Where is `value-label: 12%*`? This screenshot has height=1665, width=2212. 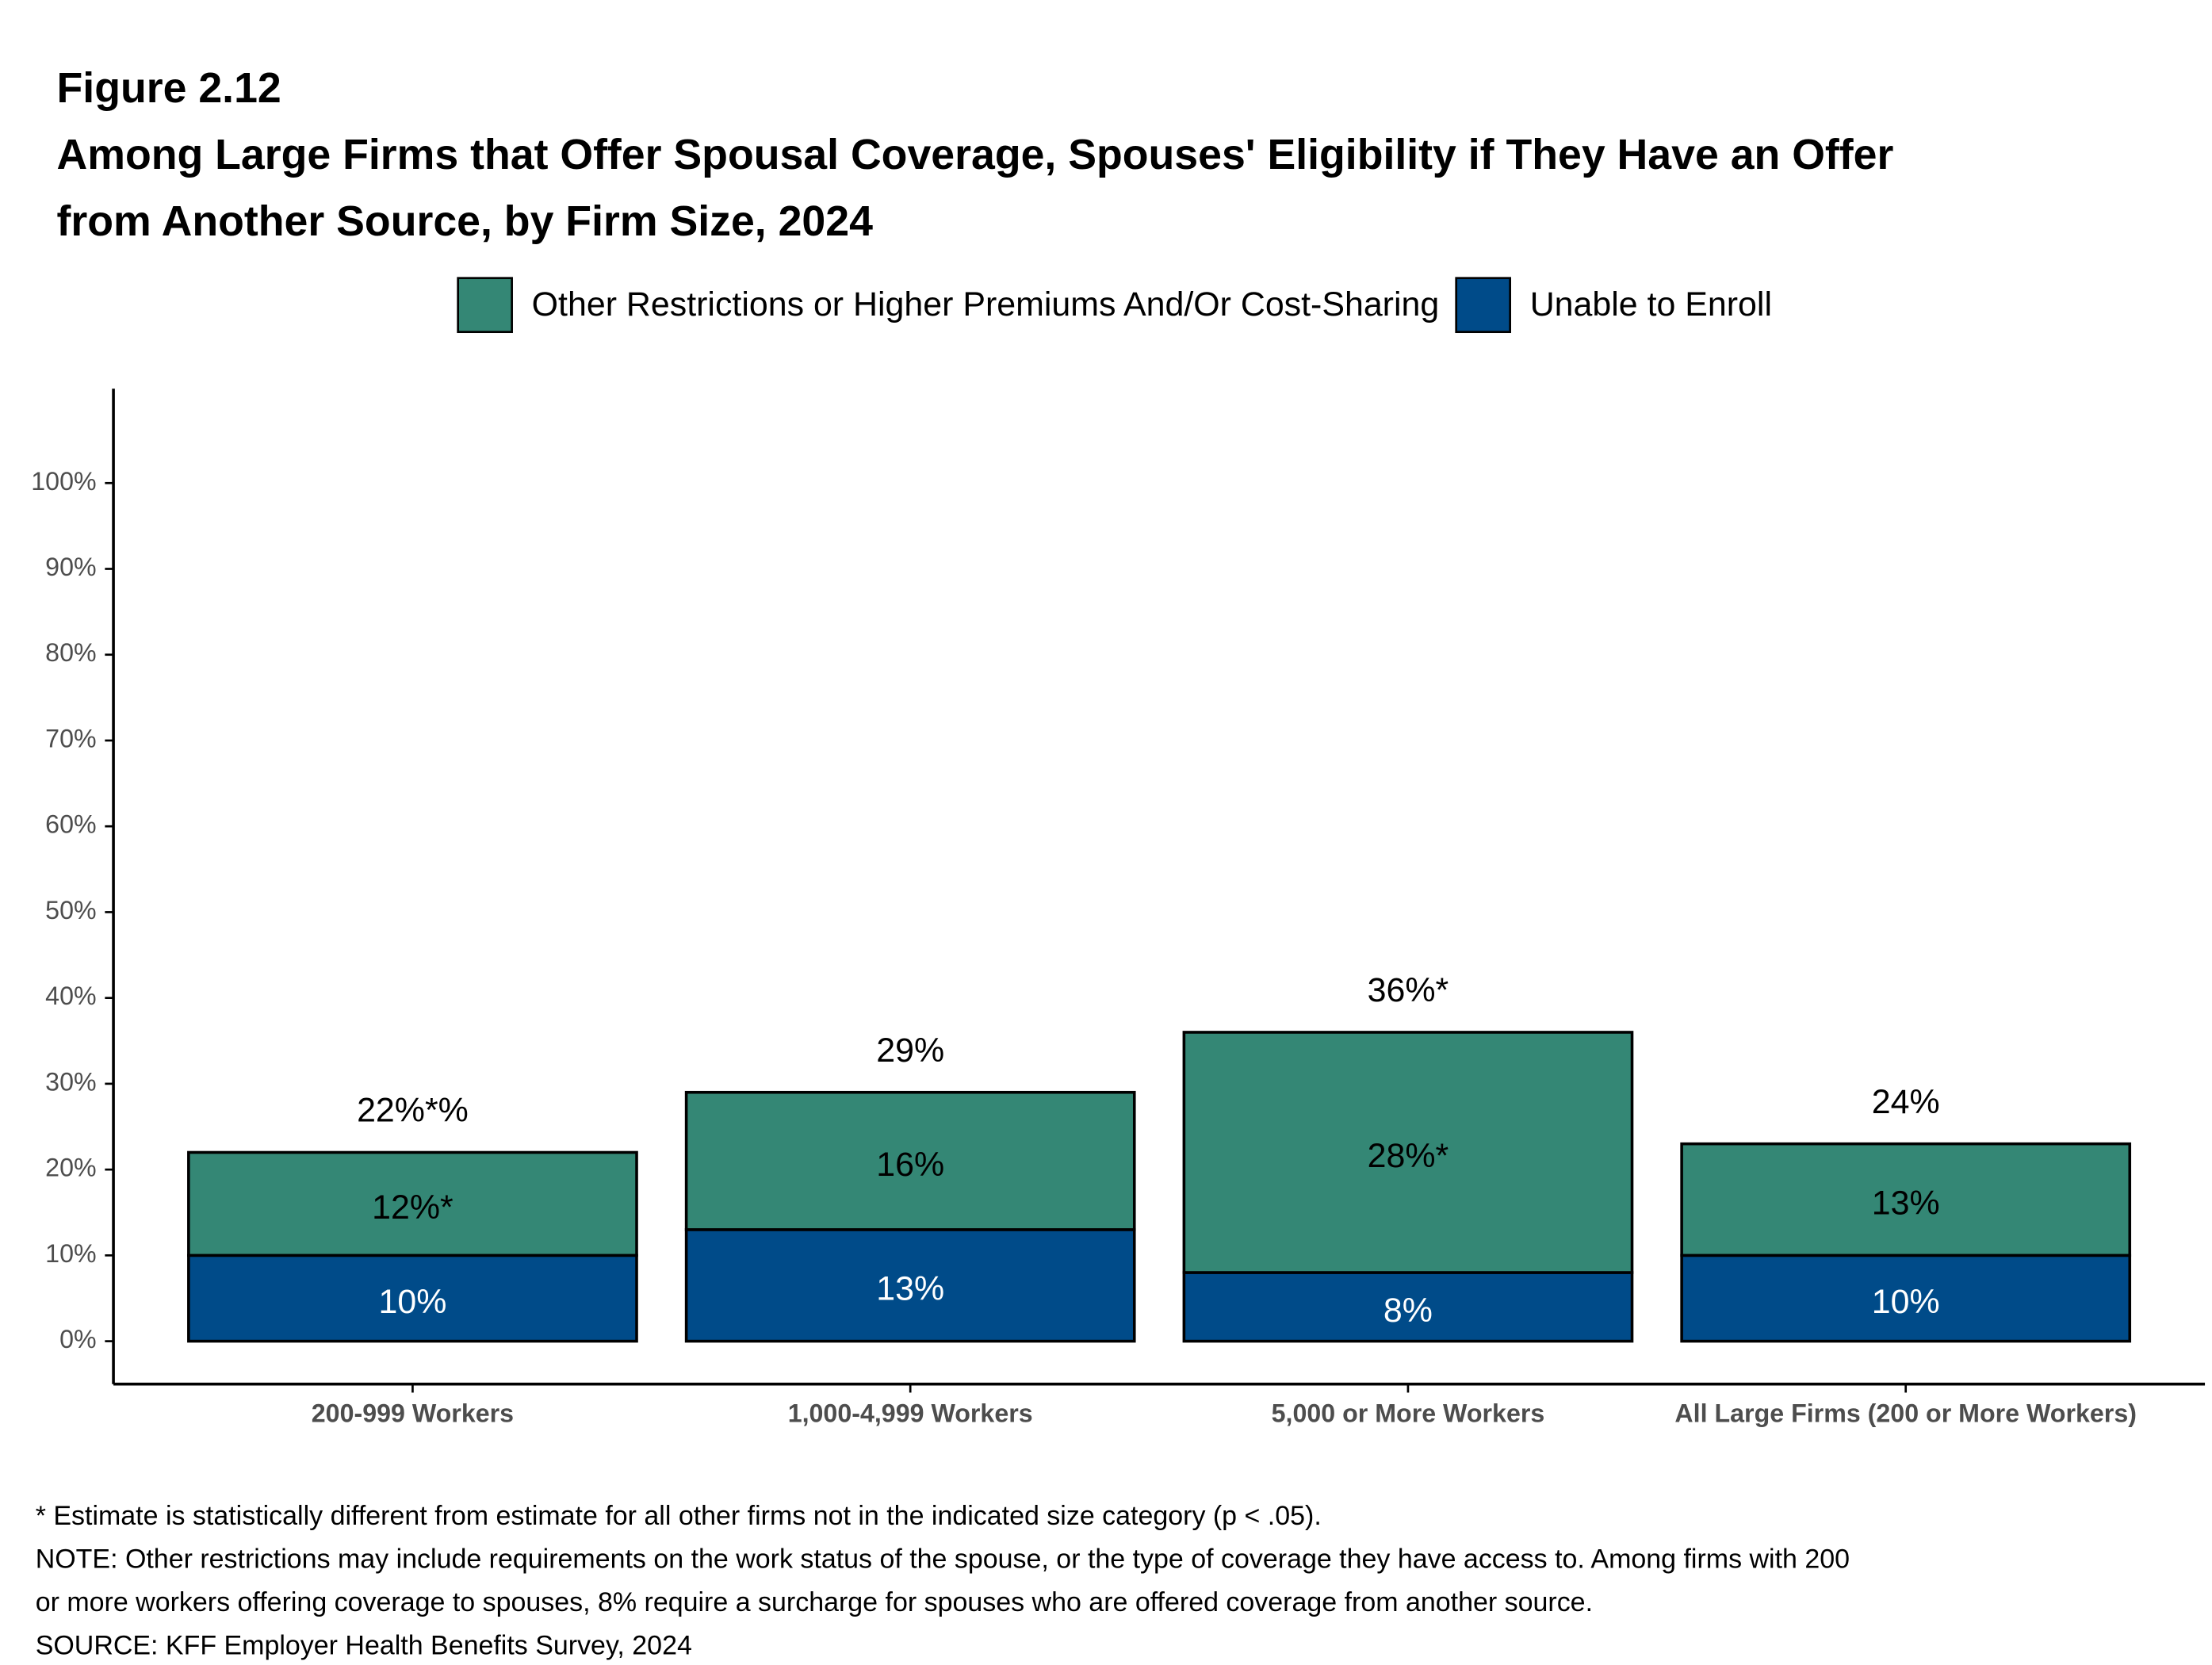 value-label: 12%* is located at coordinates (412, 1207).